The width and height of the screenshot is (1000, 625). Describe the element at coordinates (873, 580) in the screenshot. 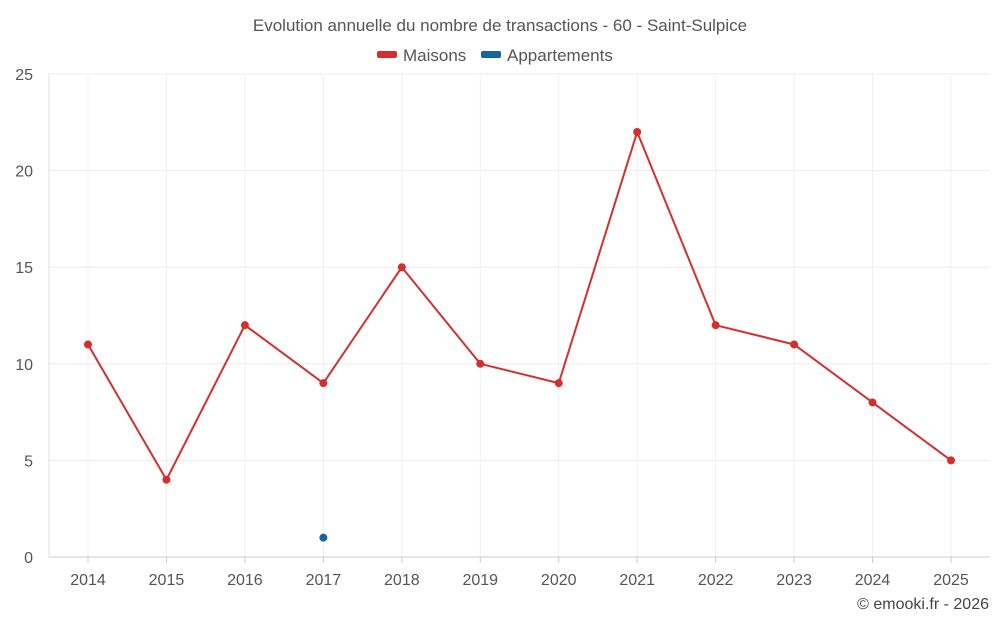

I see `x-tick-label: 2024` at that location.